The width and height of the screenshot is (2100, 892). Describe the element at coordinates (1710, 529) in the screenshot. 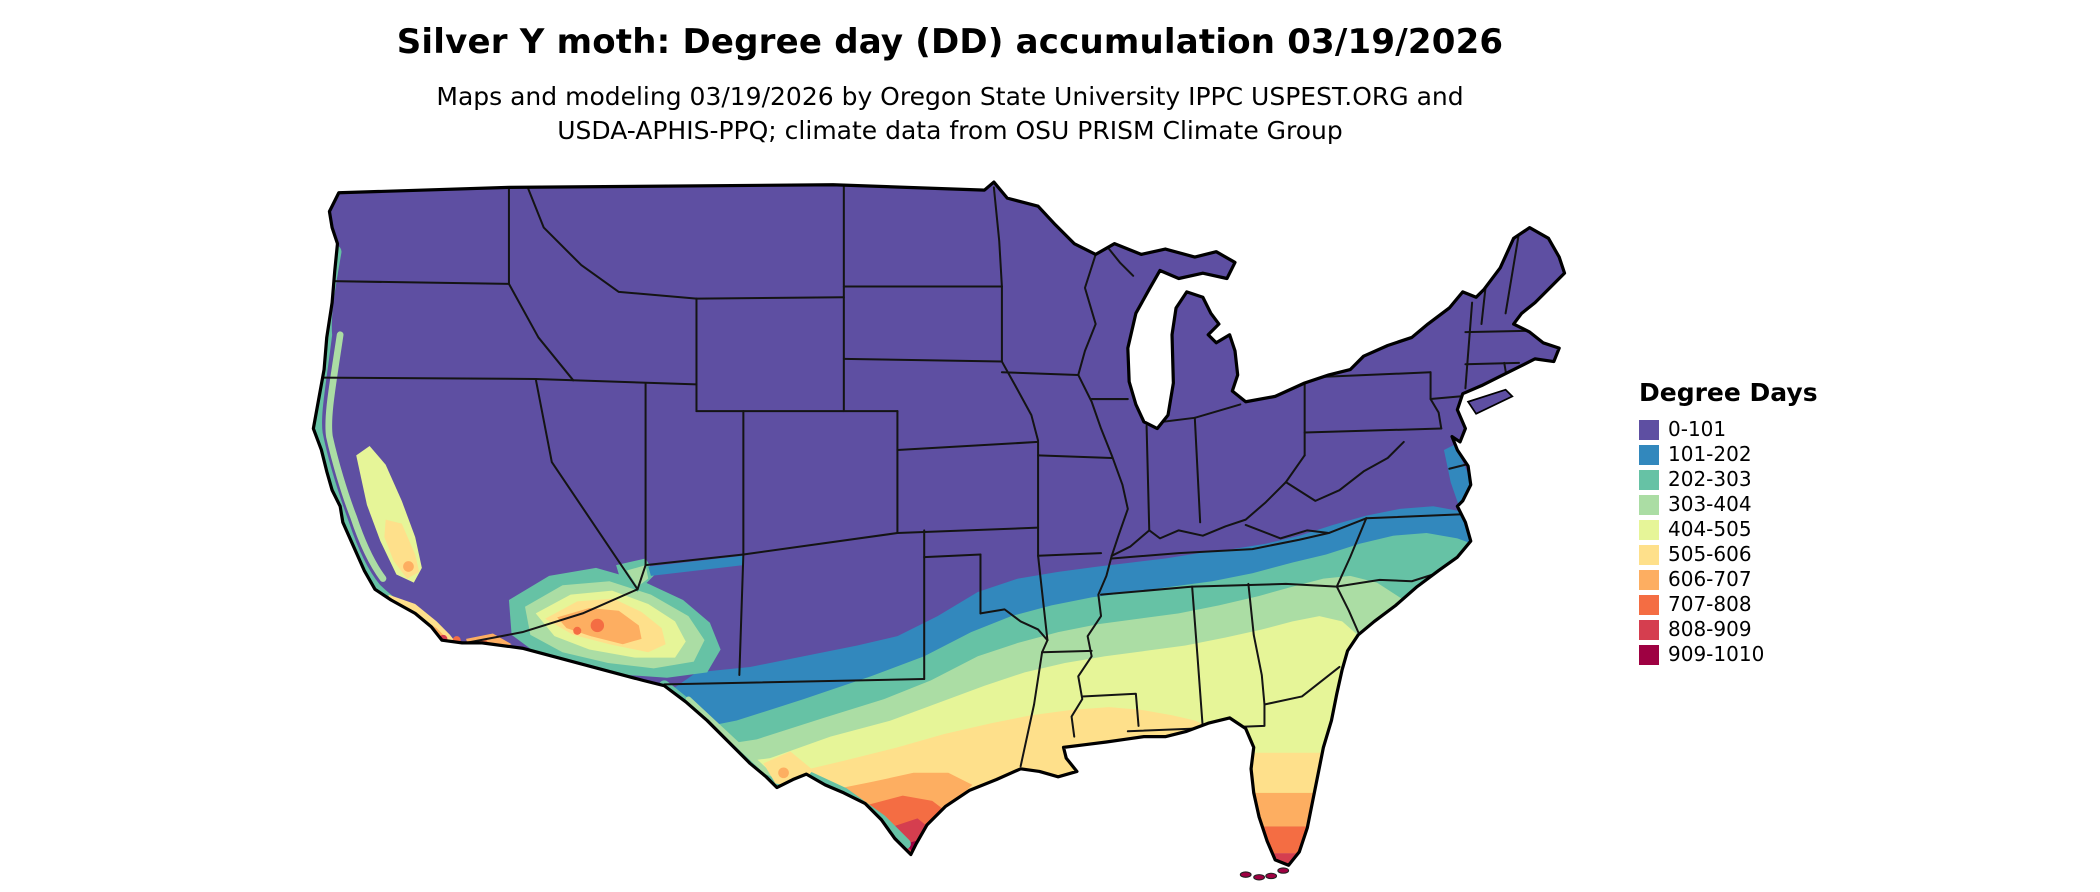

I see `legend-label: 404-505` at that location.